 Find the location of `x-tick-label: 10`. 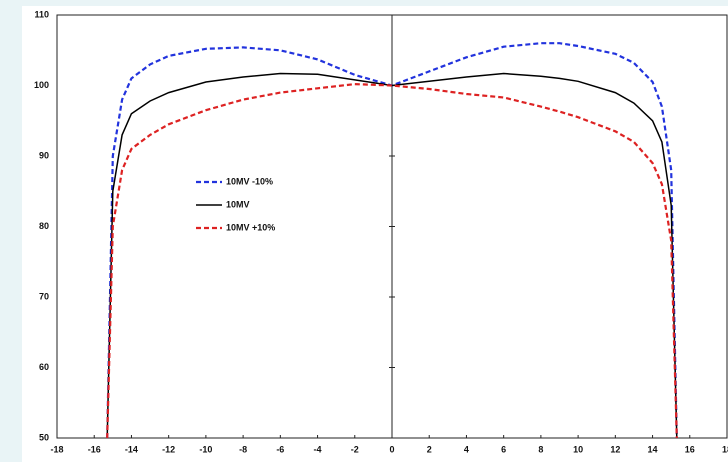

x-tick-label: 10 is located at coordinates (578, 449).